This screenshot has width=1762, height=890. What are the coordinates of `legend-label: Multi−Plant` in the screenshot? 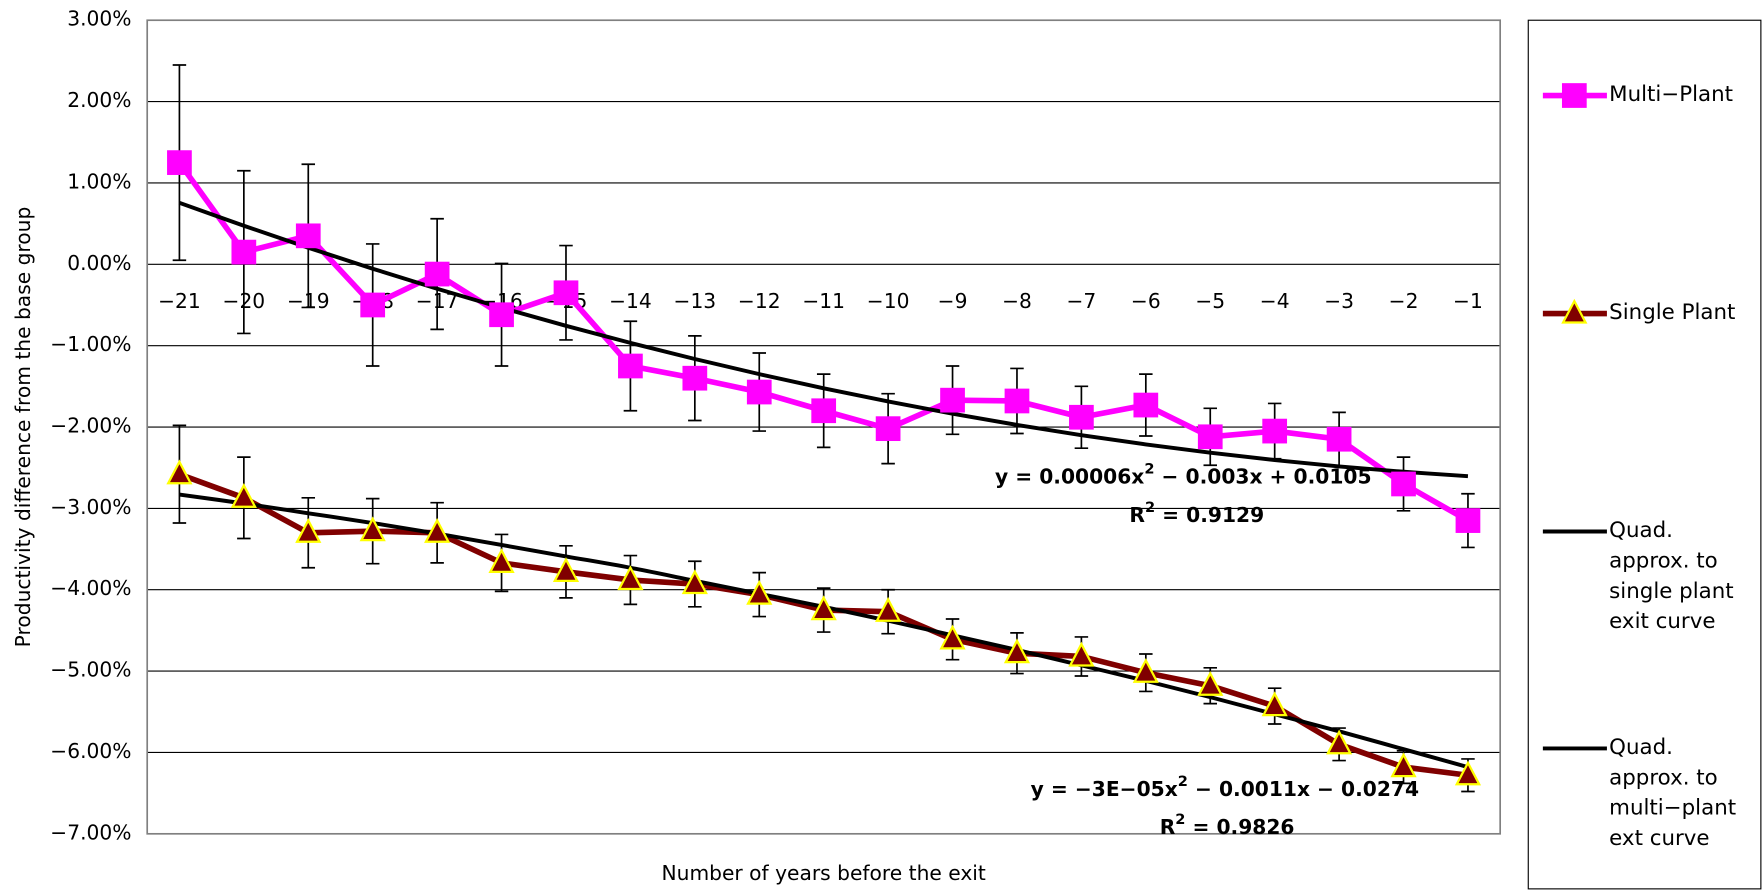 It's located at (1671, 94).